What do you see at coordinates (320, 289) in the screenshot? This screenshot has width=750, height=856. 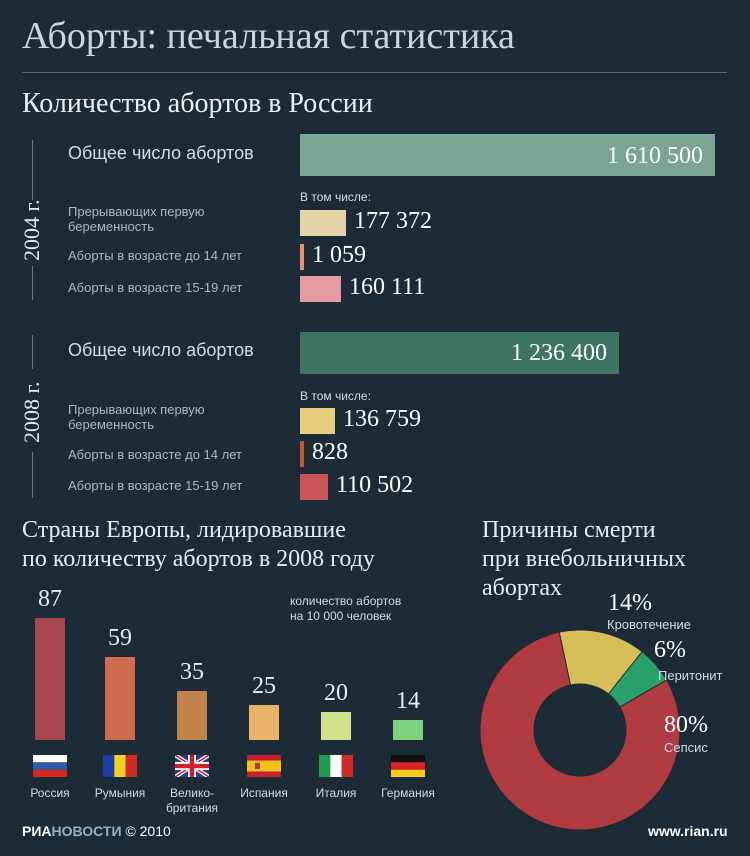 I see `bar-15-19-2004` at bounding box center [320, 289].